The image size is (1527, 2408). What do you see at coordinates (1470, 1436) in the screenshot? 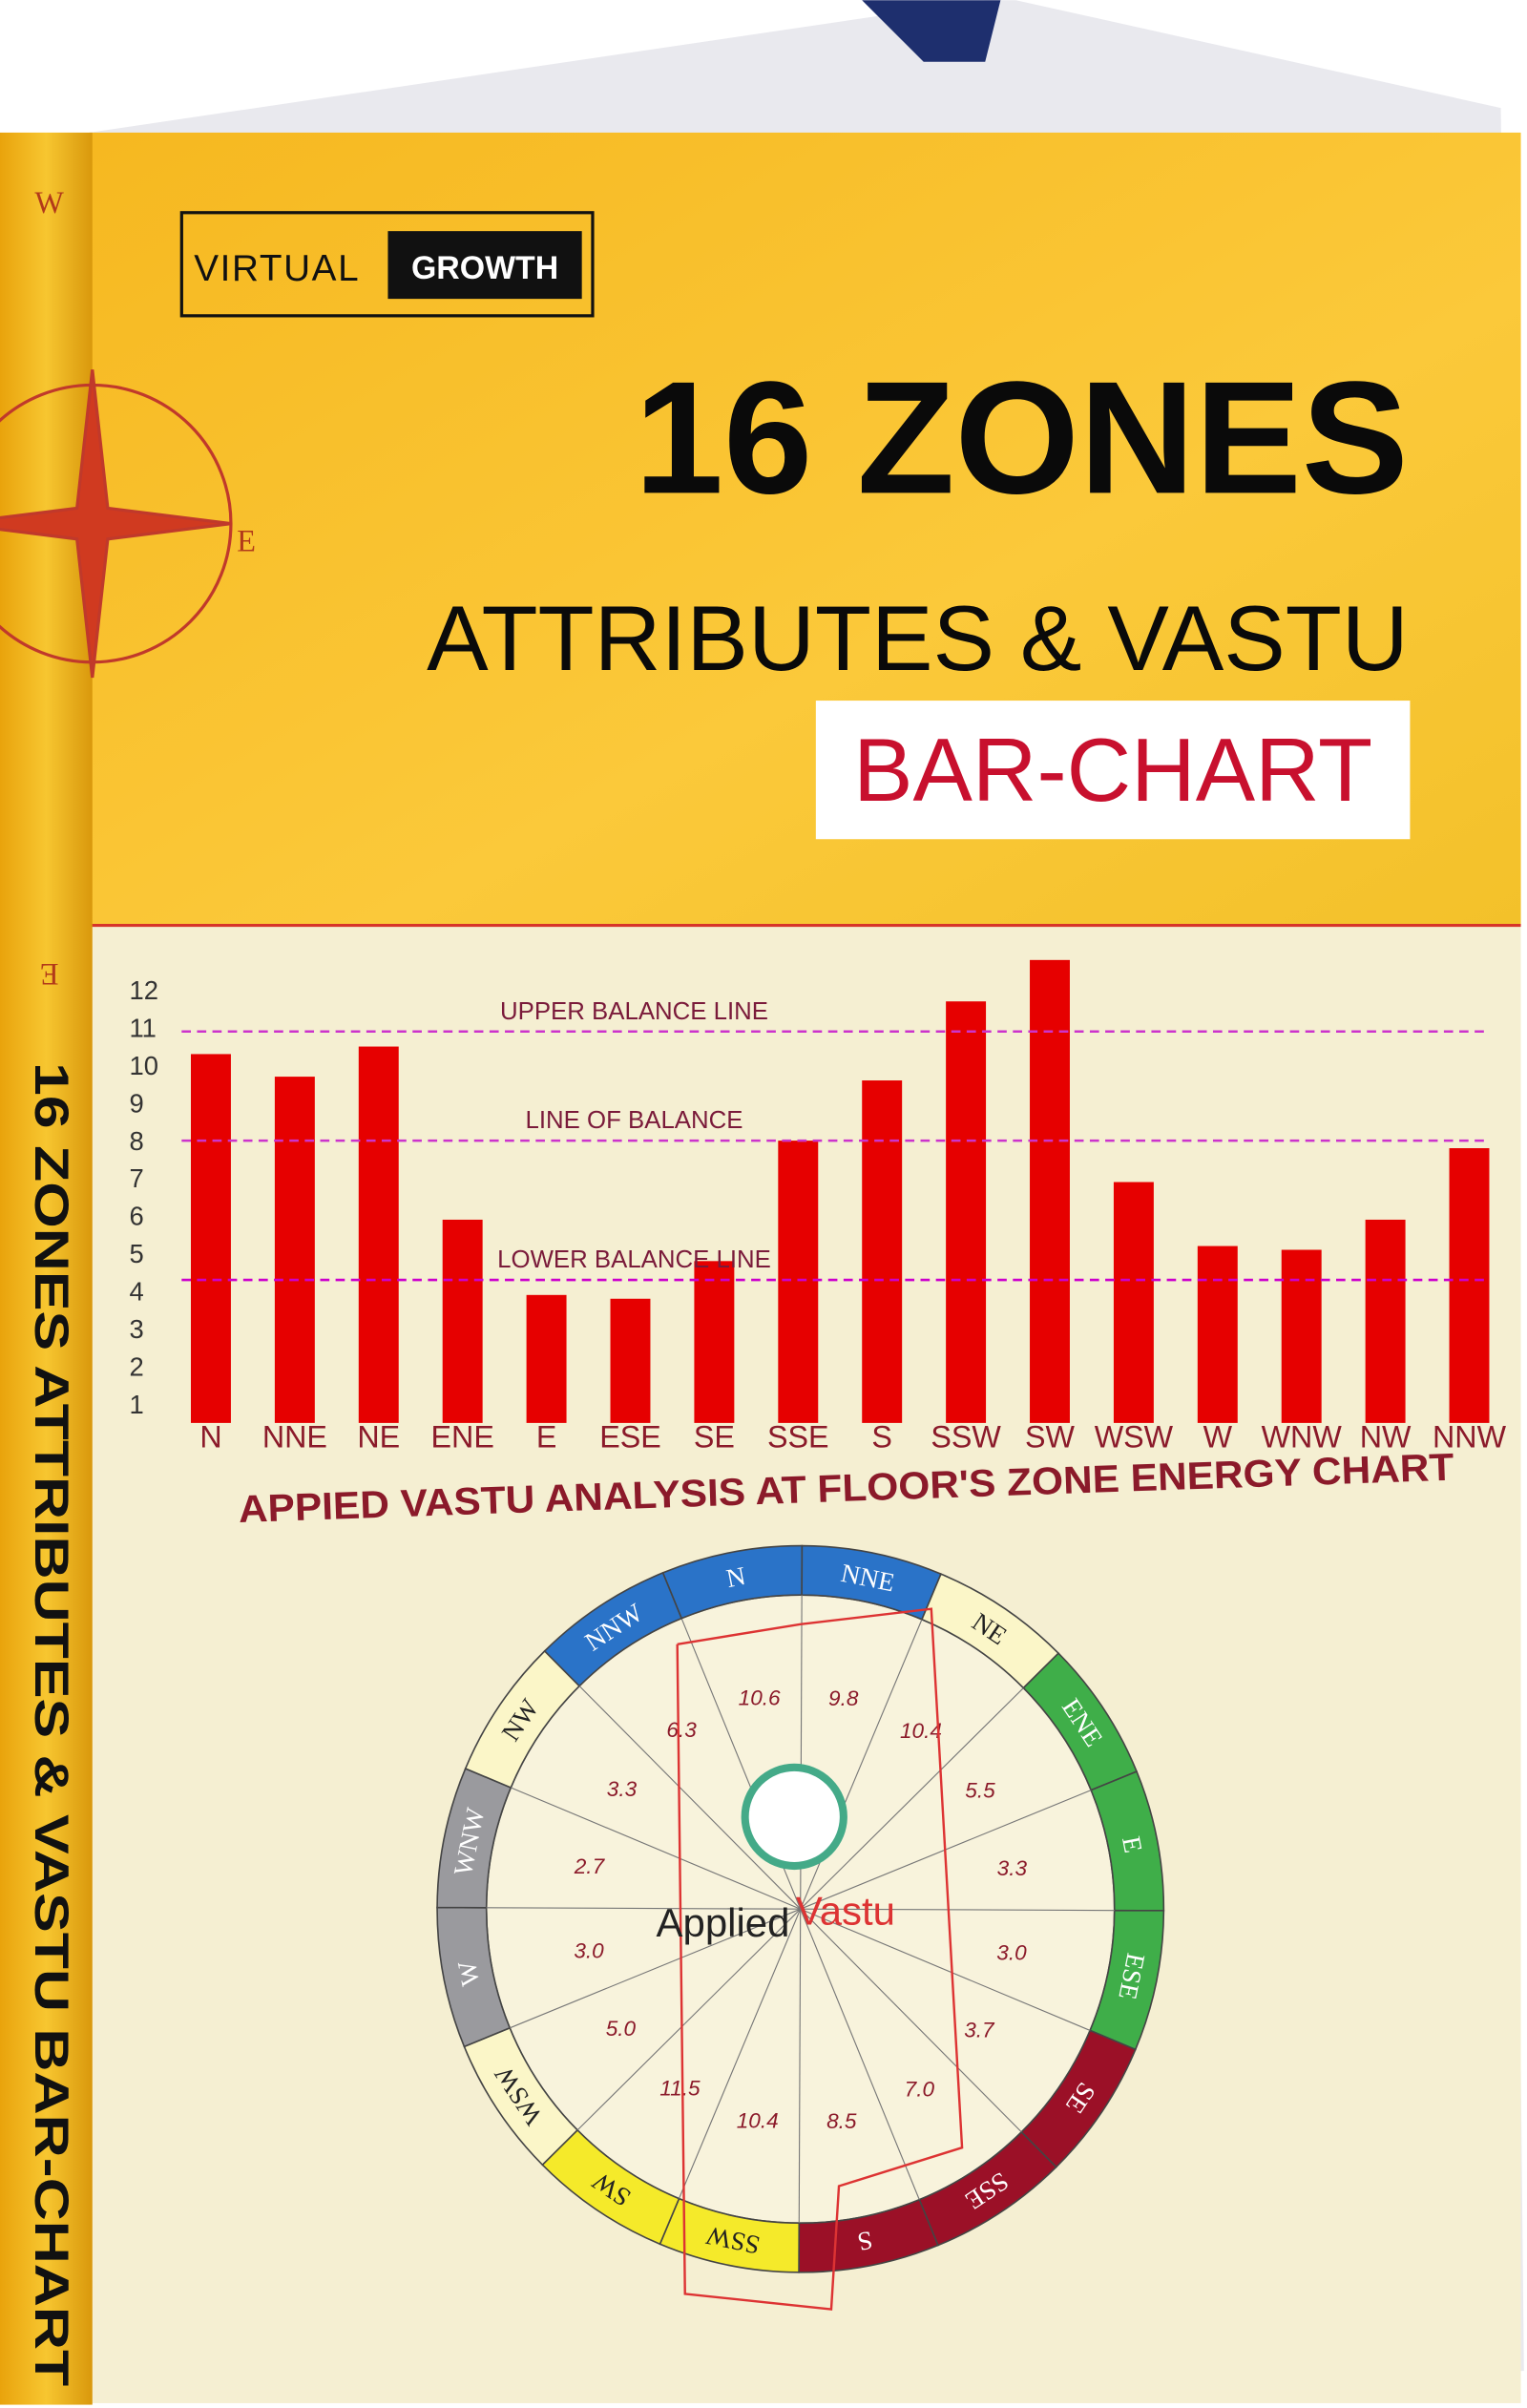
I see `x-tick-label: NNW` at bounding box center [1470, 1436].